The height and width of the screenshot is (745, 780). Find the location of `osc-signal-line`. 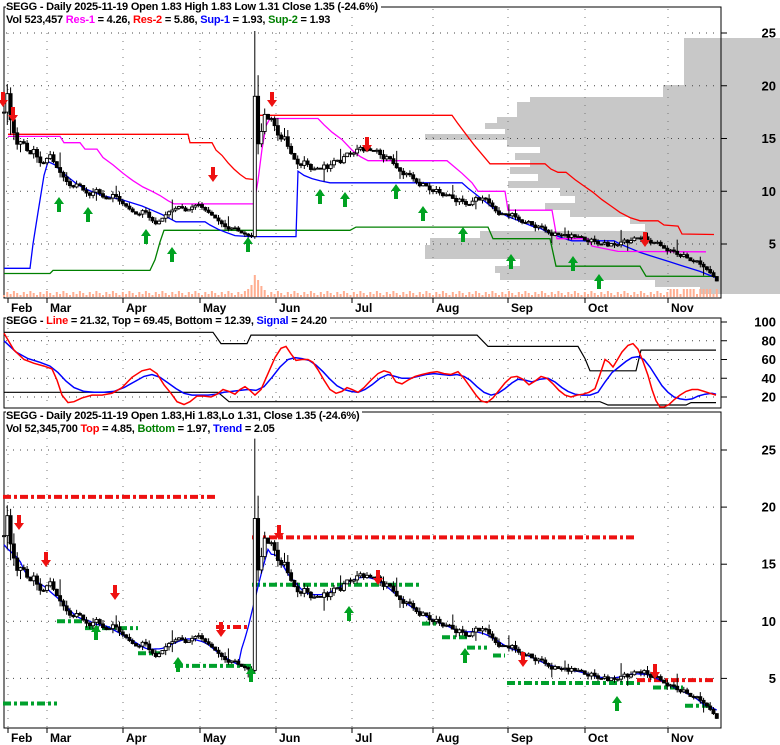

osc-signal-line is located at coordinates (360, 370).